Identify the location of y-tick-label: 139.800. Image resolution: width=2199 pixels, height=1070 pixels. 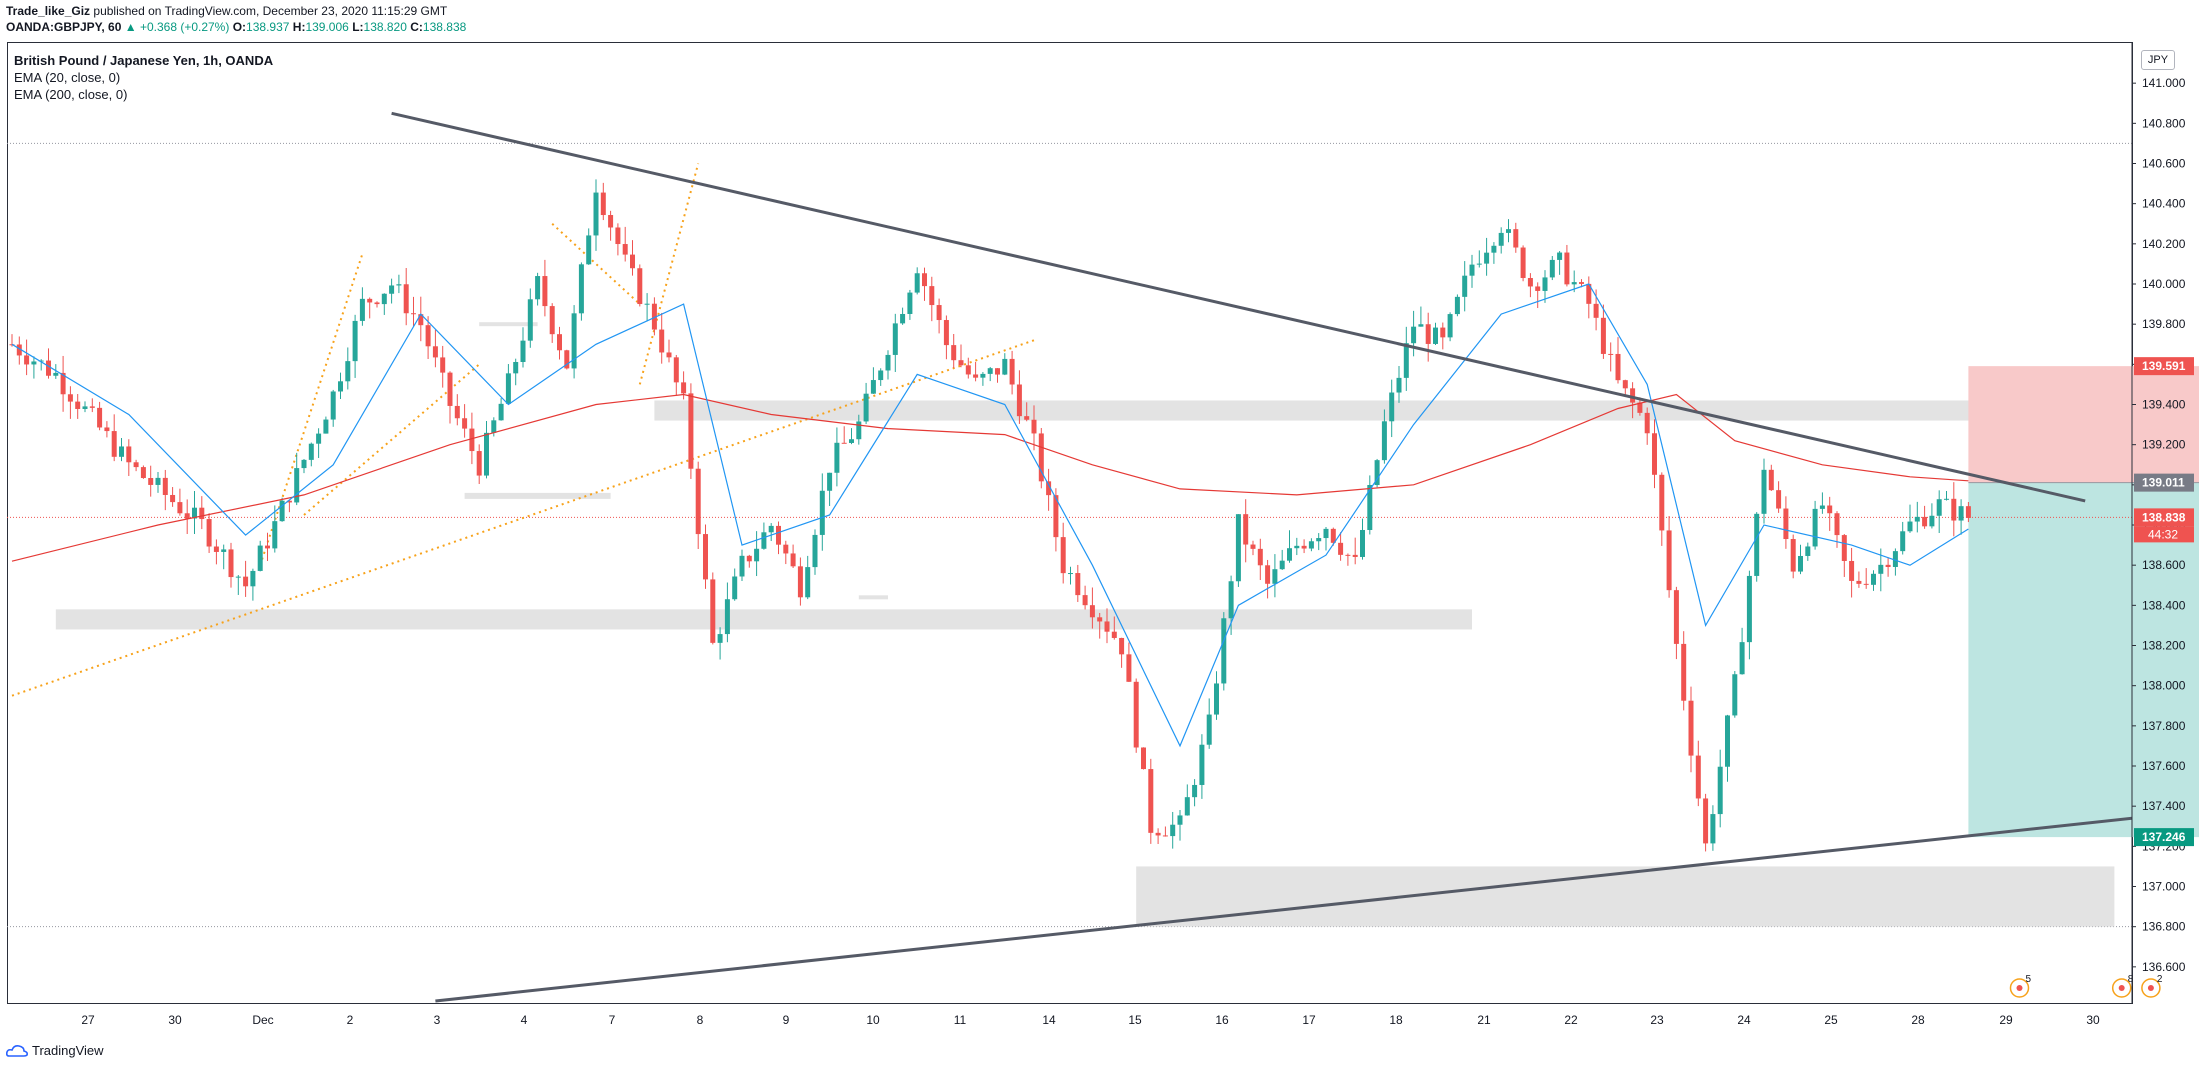
(2164, 324).